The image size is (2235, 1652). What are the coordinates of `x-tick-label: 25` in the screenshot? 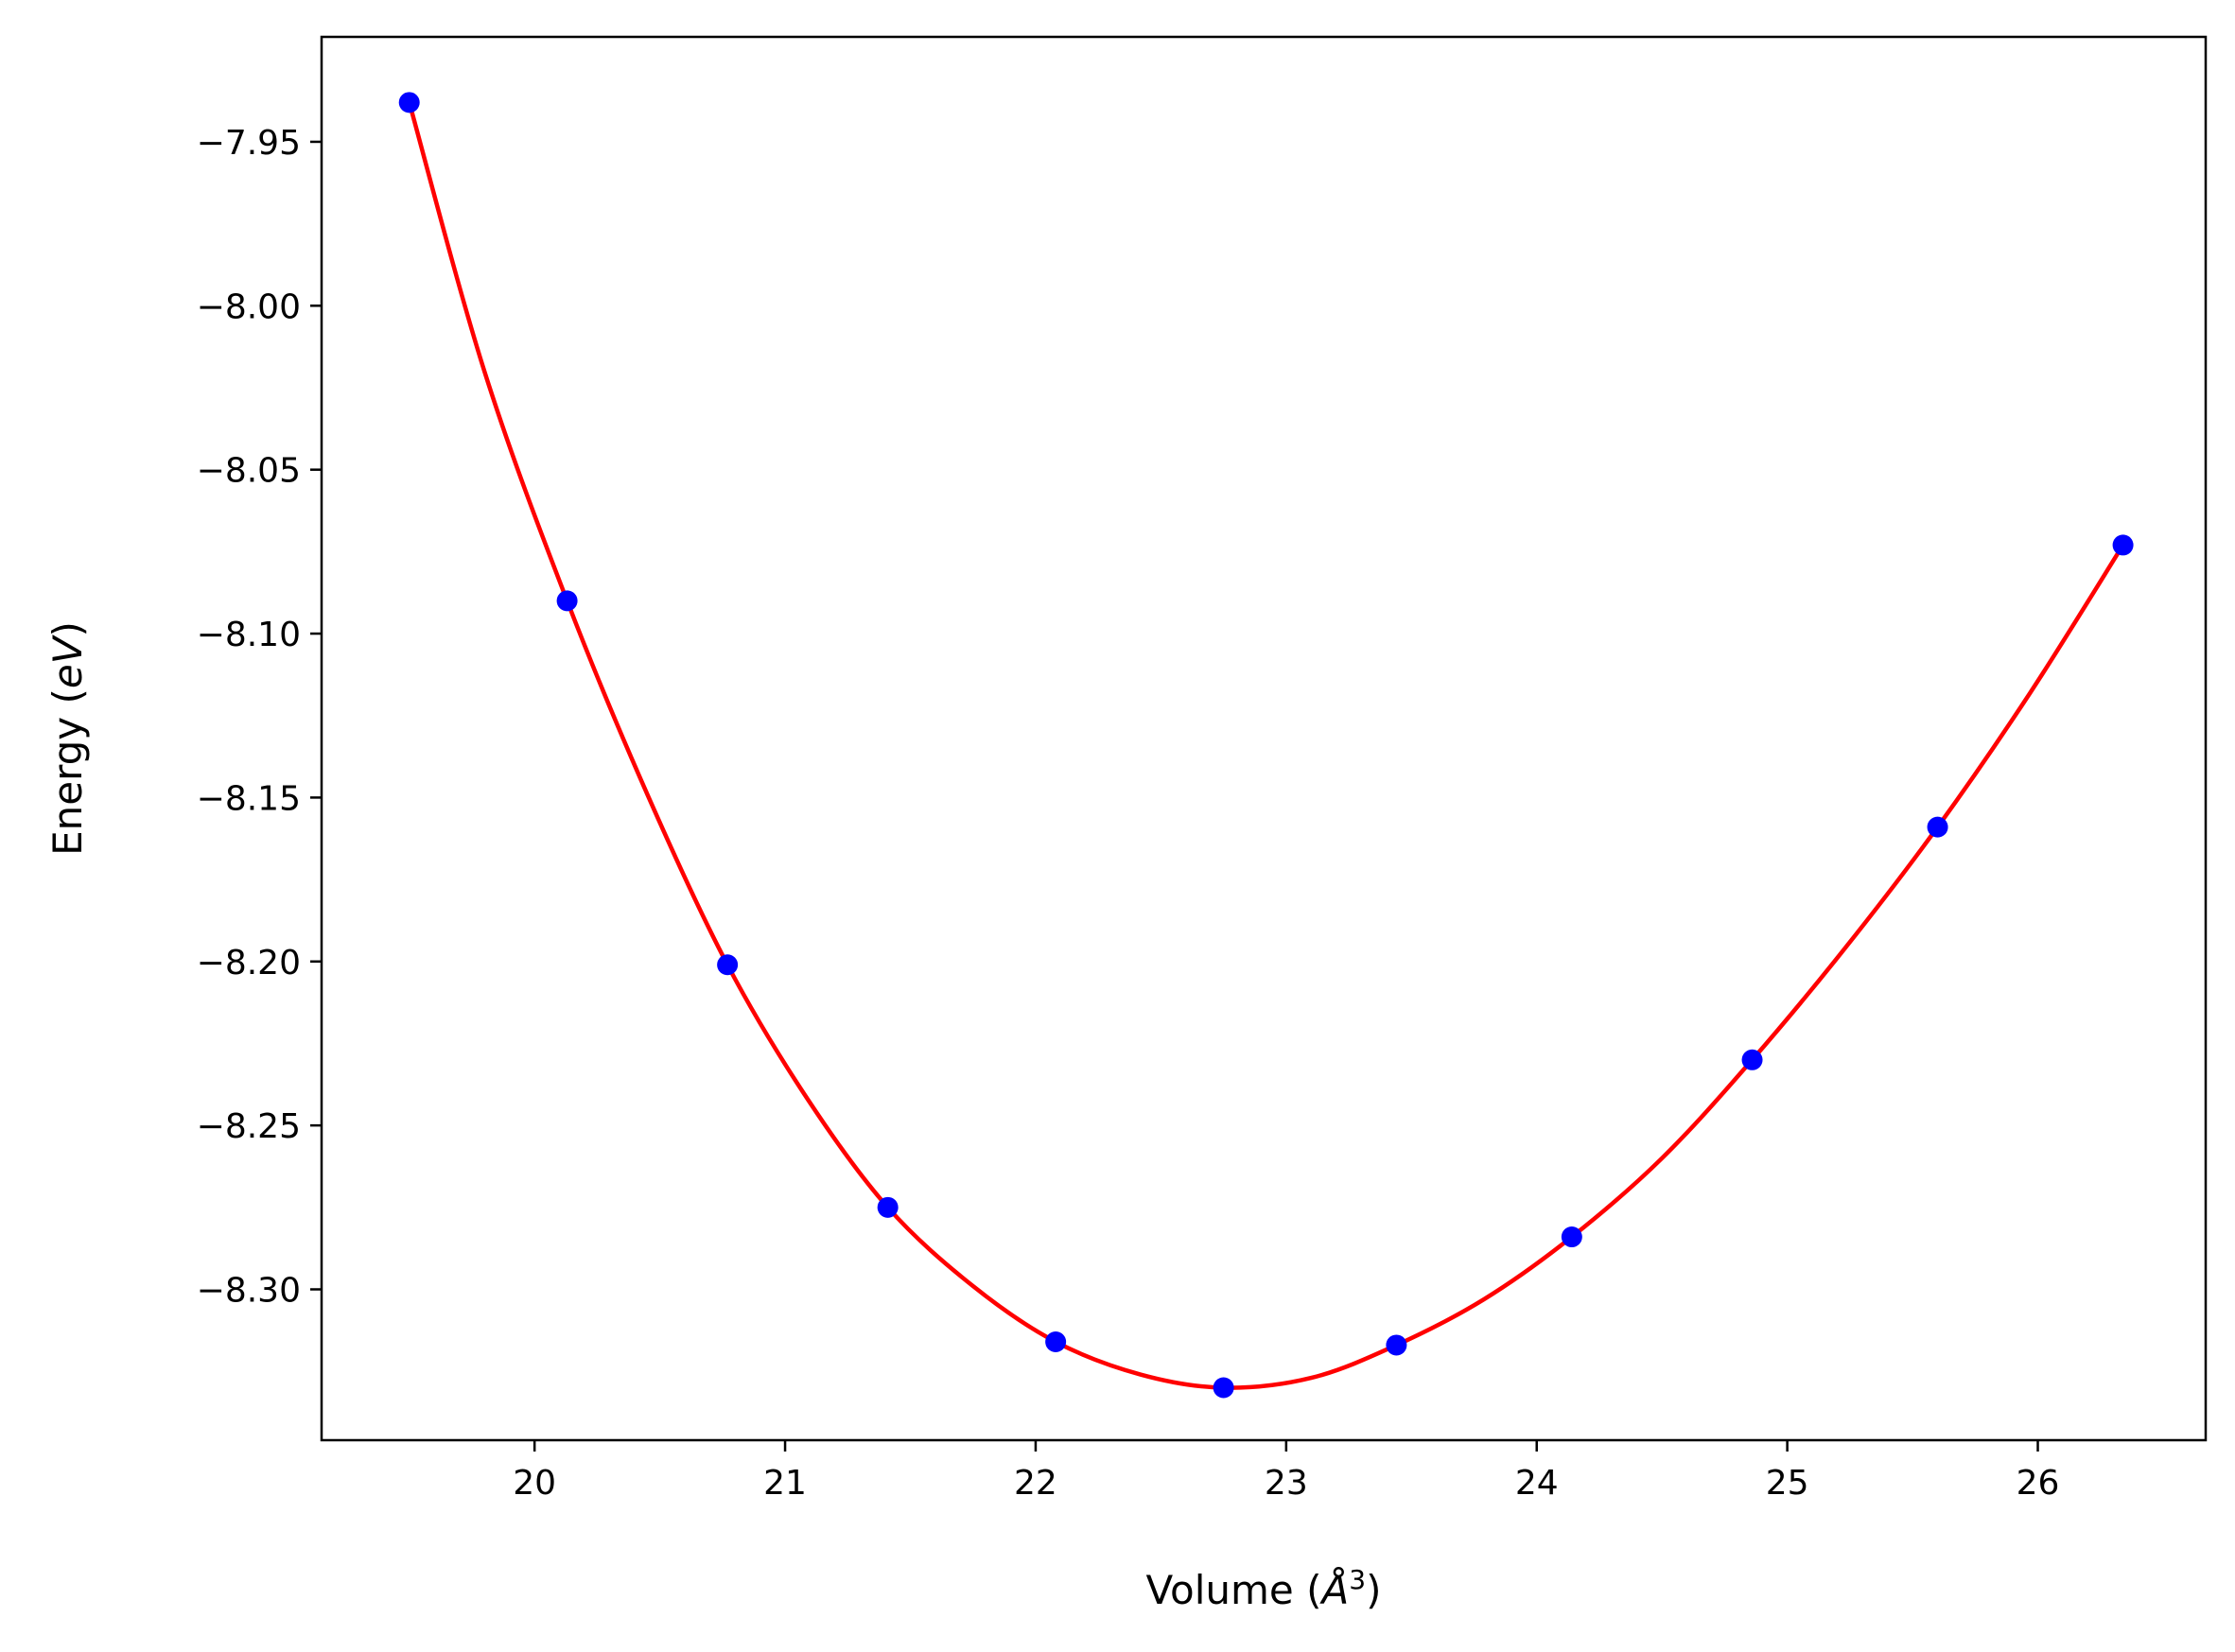 It's located at (1787, 1484).